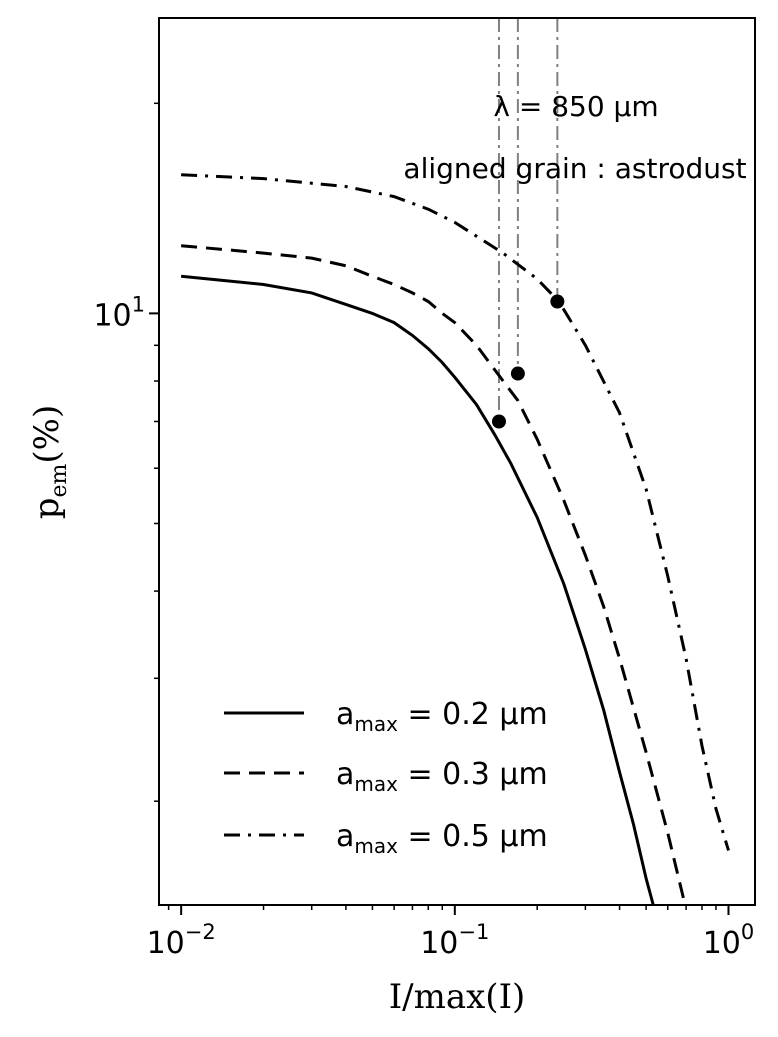  What do you see at coordinates (575, 106) in the screenshot?
I see `annotation-wavelength: λ = 850 μm` at bounding box center [575, 106].